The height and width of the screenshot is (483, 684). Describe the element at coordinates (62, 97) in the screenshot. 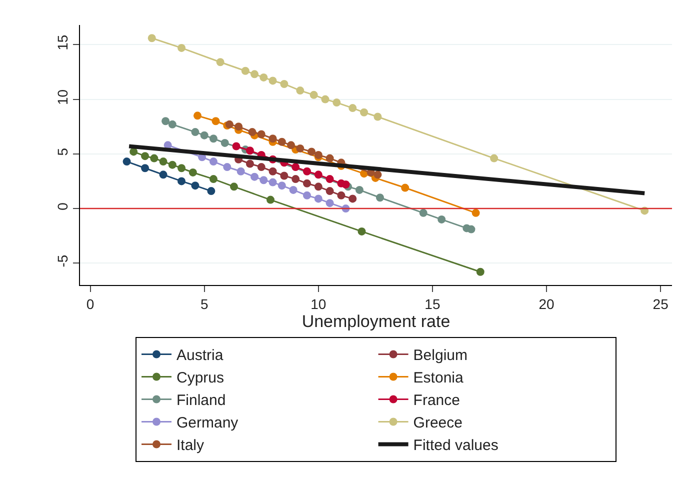

I see `y-tick-label: 10` at that location.